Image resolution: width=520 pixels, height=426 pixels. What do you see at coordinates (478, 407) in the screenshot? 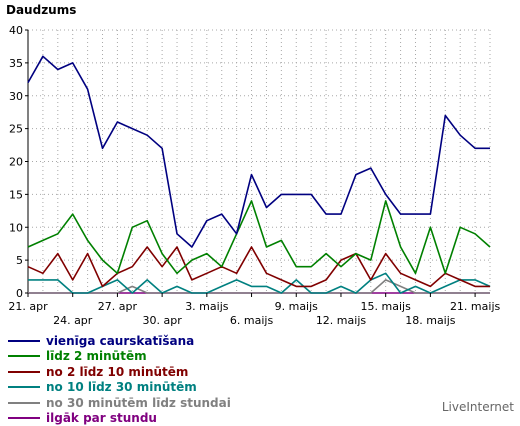
I see `brand-label: LiveInternet` at bounding box center [478, 407].